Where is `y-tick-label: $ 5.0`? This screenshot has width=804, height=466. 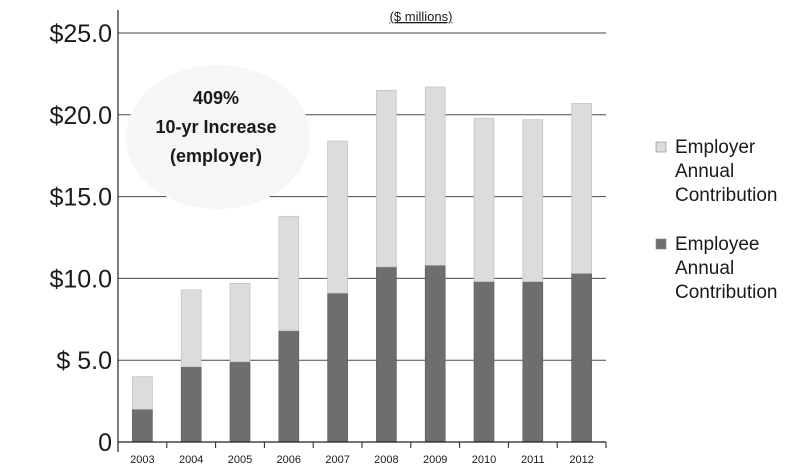 y-tick-label: $ 5.0 is located at coordinates (84, 361).